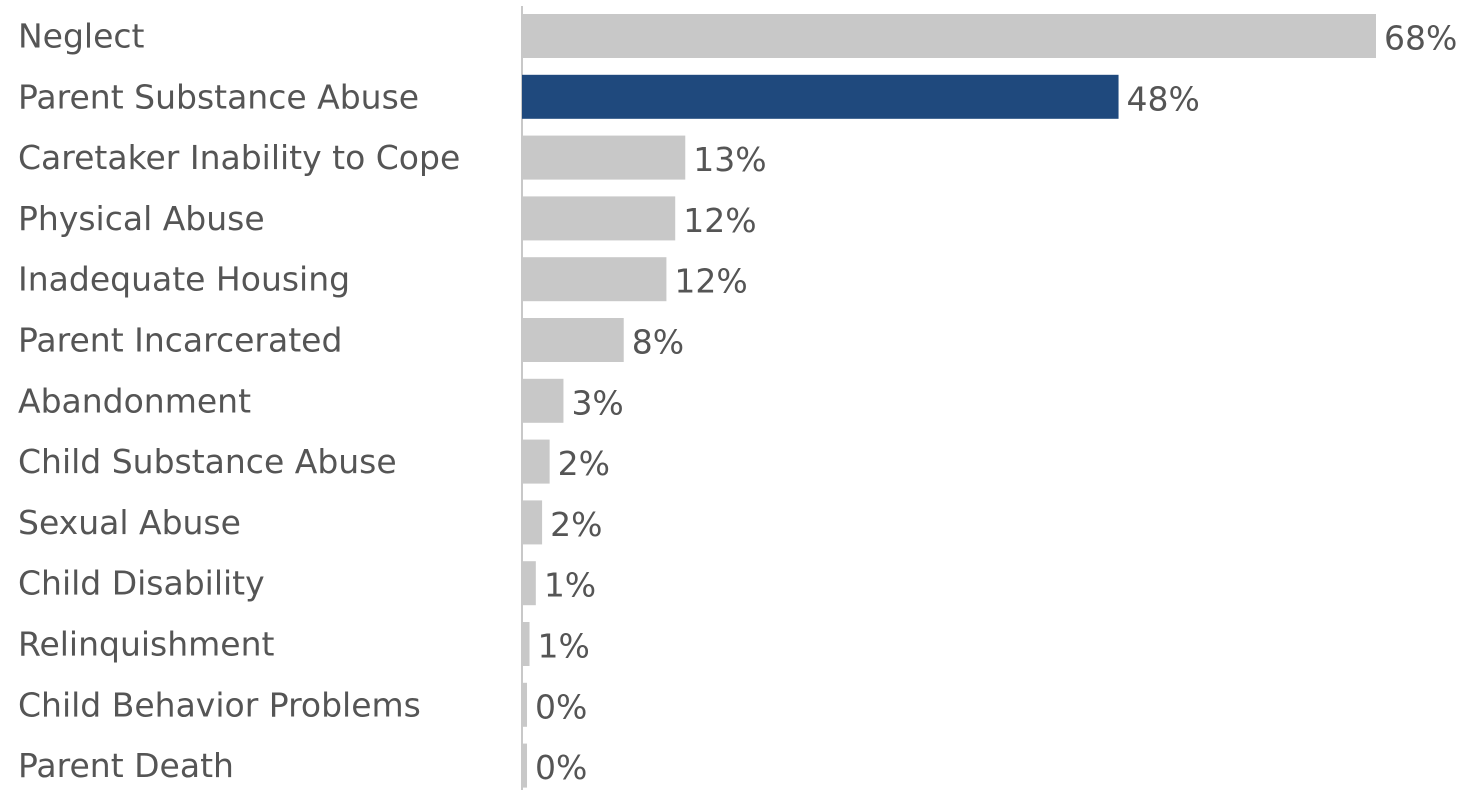  Describe the element at coordinates (129, 522) in the screenshot. I see `category-label-sexual-abuse: Sexual Abuse` at that location.